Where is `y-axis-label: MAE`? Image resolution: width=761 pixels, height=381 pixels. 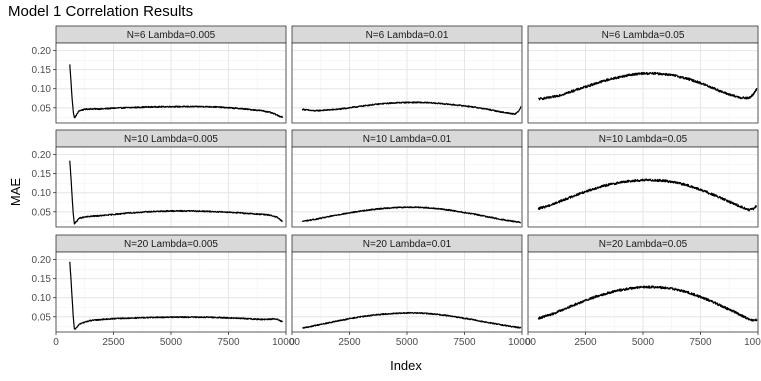
y-axis-label: MAE is located at coordinates (15, 192).